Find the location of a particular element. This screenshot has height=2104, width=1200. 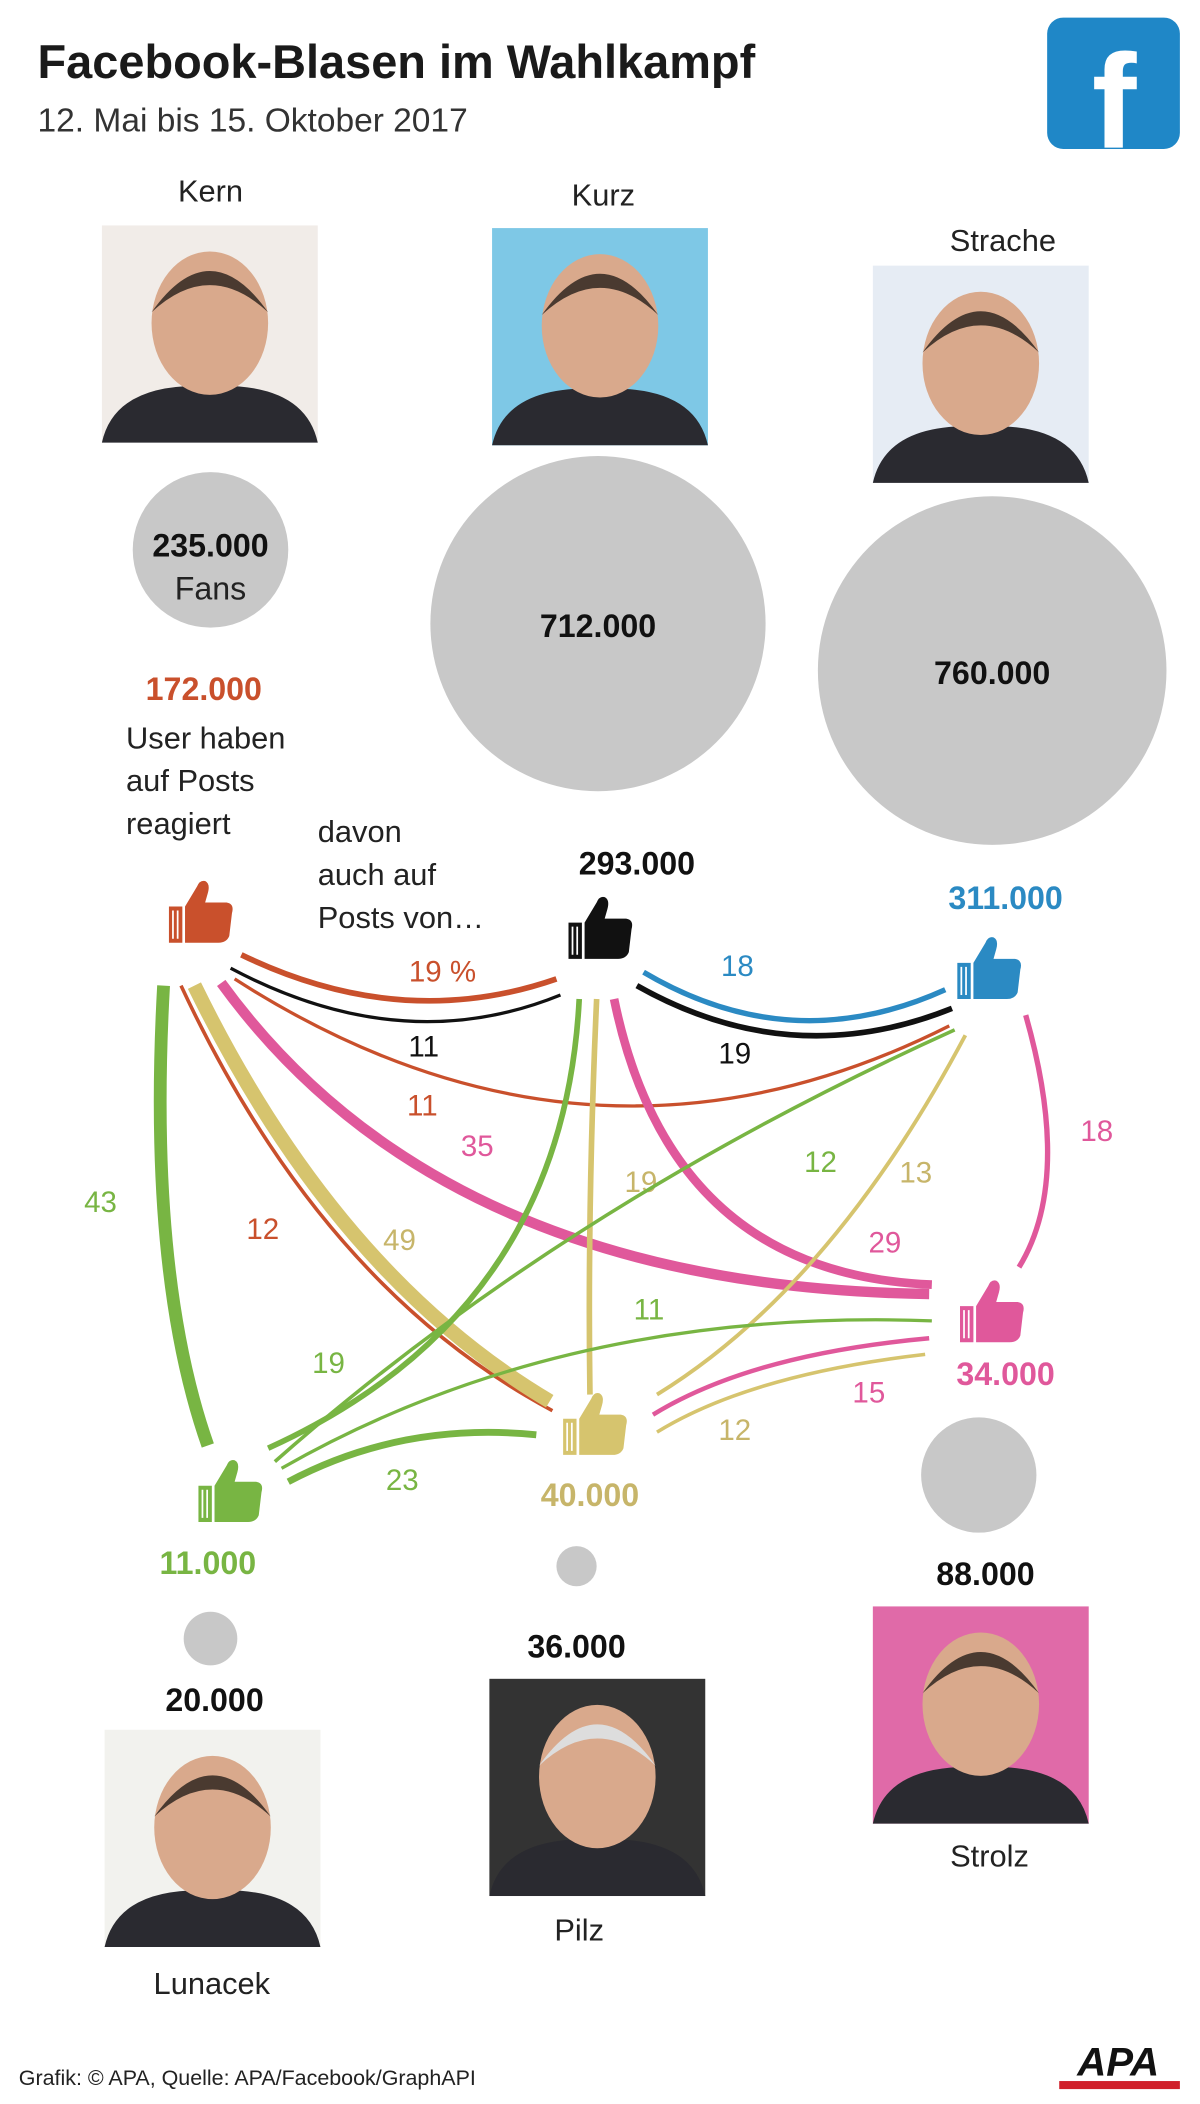

node-strolz: Strolz 88.000 34.000 is located at coordinates (980, 1576).